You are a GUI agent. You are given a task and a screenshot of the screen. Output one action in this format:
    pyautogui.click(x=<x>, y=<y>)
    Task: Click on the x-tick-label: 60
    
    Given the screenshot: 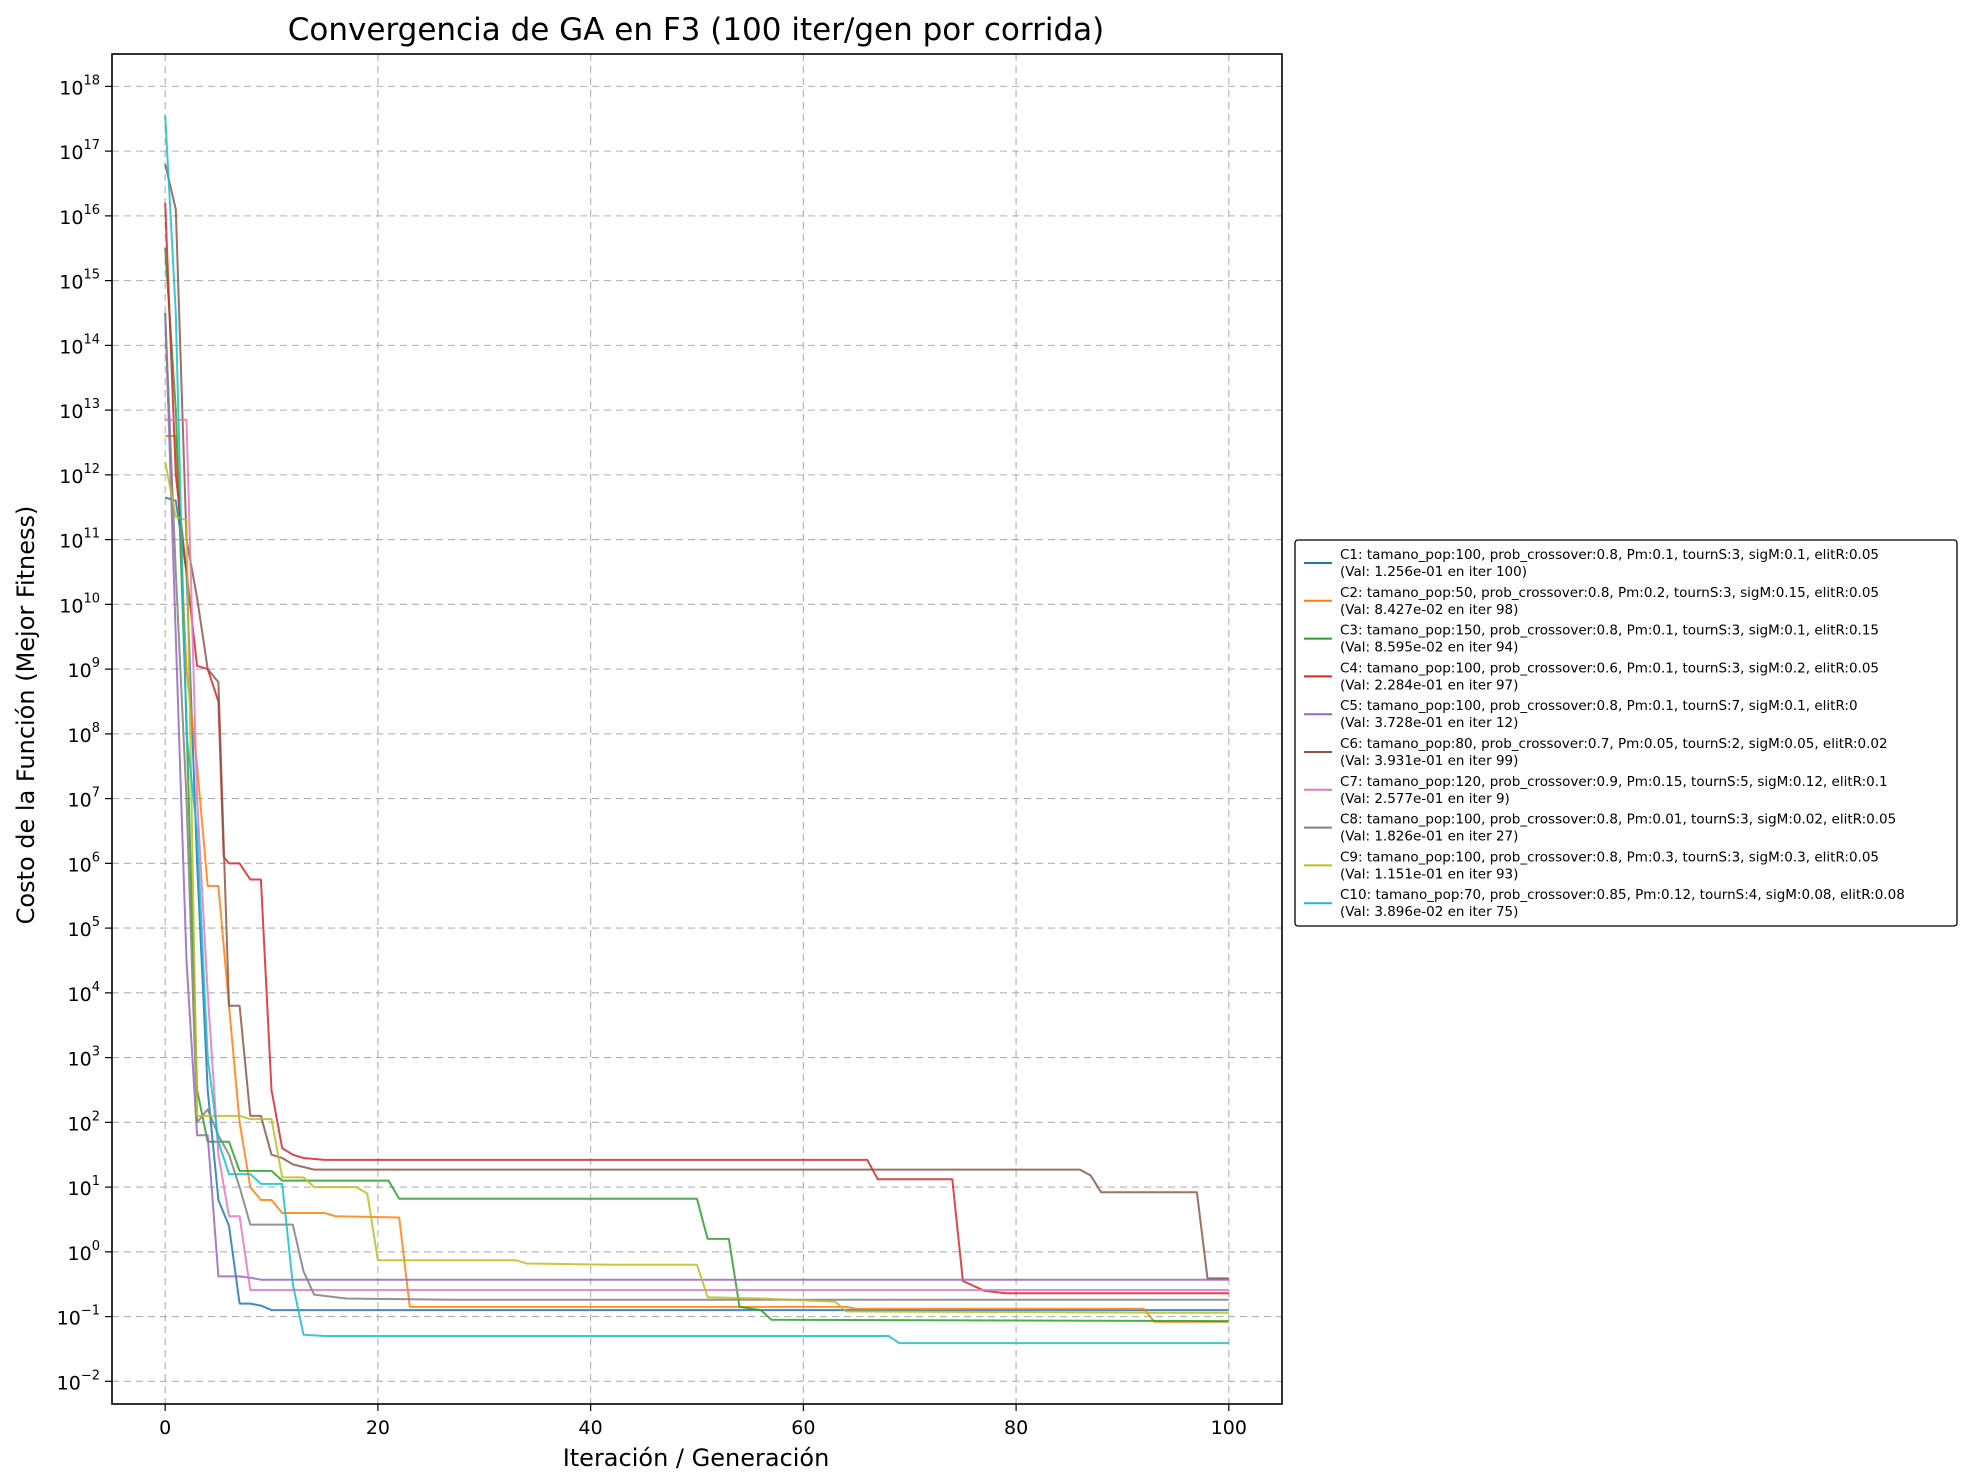 What is the action you would take?
    pyautogui.click(x=803, y=1428)
    